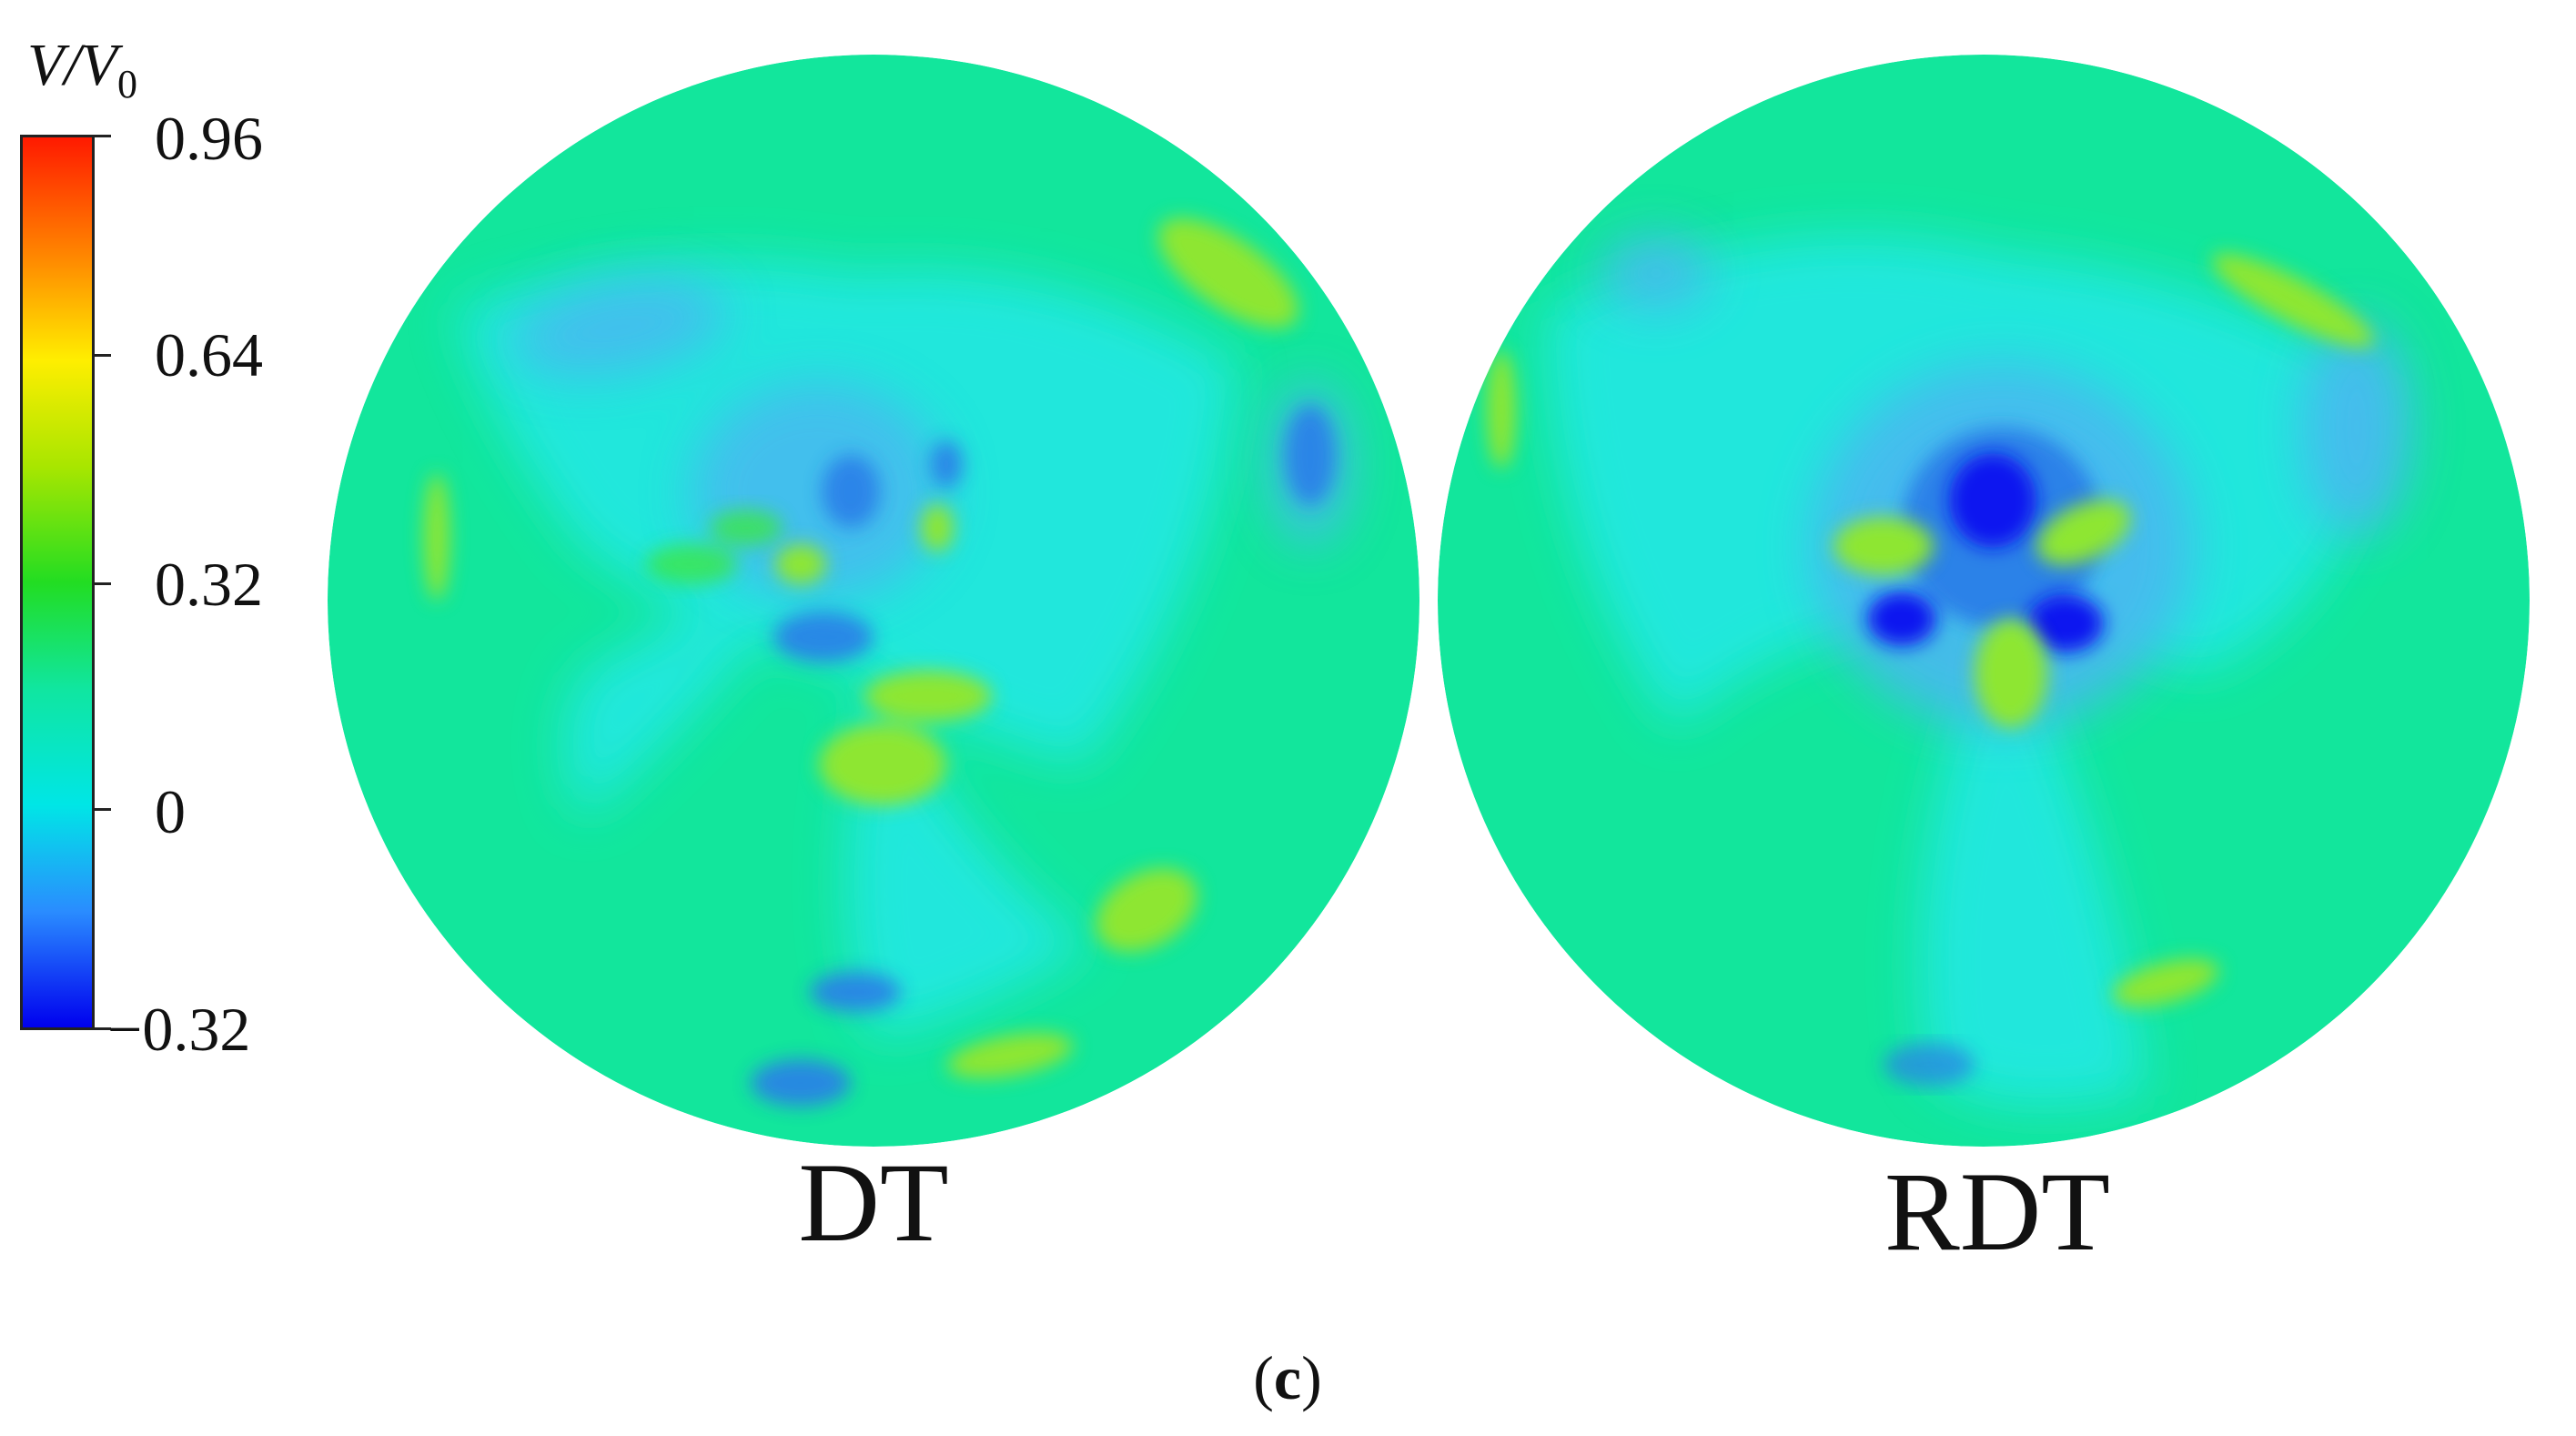 The image size is (2576, 1436). Describe the element at coordinates (57, 582) in the screenshot. I see `colorbar` at that location.